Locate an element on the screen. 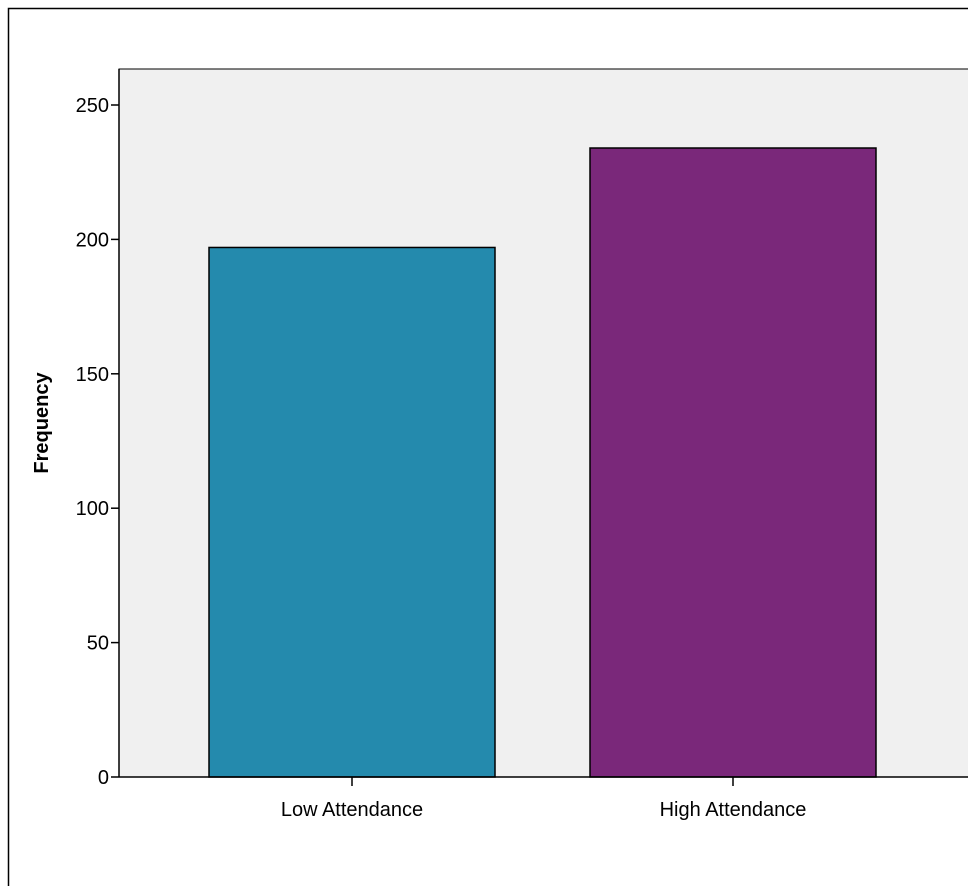 The height and width of the screenshot is (891, 968). y-tick-label: 100 is located at coordinates (92, 509).